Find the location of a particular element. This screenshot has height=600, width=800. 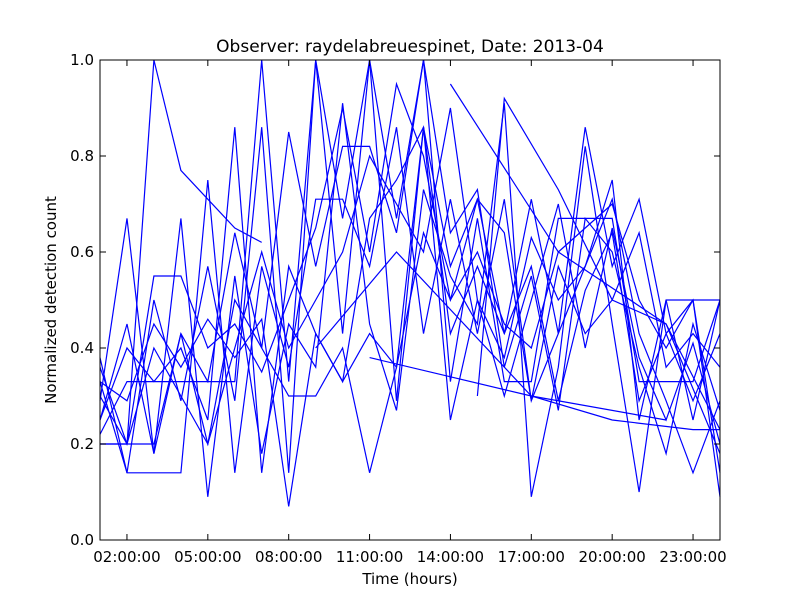

x-tick-label: 05:00:00 is located at coordinates (207, 557).